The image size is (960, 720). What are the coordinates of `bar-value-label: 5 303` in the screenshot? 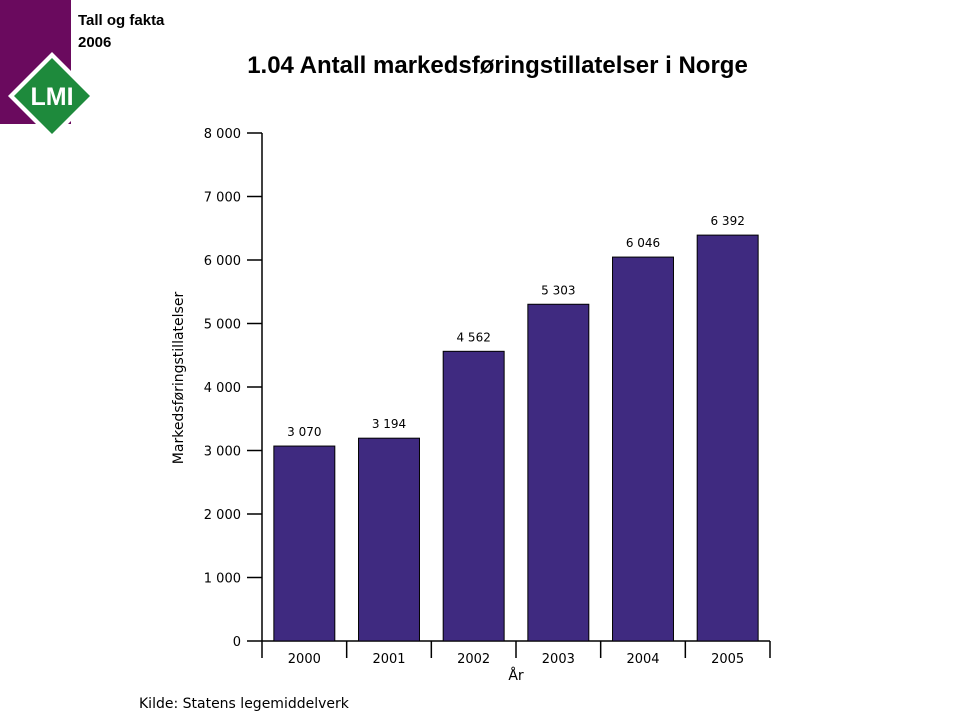 It's located at (558, 290).